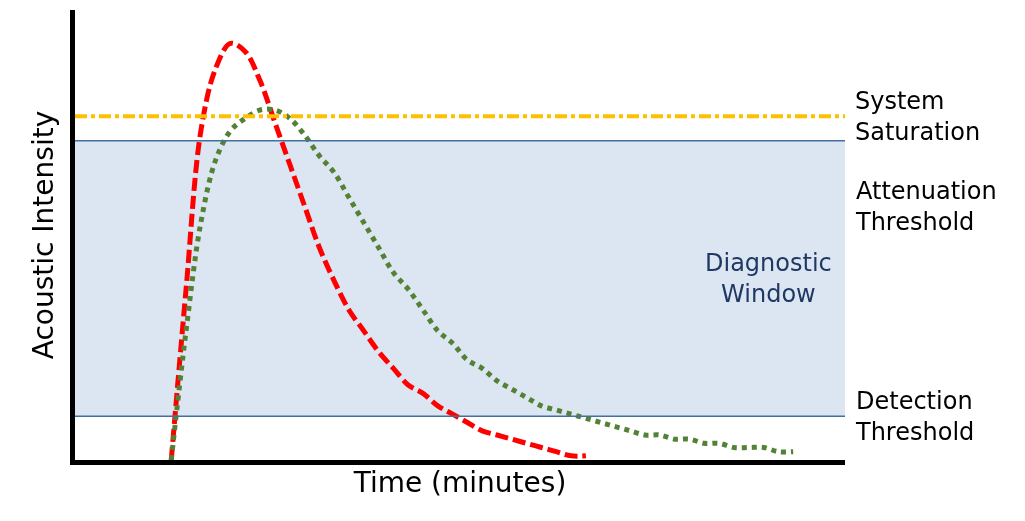 Image resolution: width=1025 pixels, height=521 pixels. What do you see at coordinates (43, 235) in the screenshot?
I see `y-axis-title: Acoustic Intensity` at bounding box center [43, 235].